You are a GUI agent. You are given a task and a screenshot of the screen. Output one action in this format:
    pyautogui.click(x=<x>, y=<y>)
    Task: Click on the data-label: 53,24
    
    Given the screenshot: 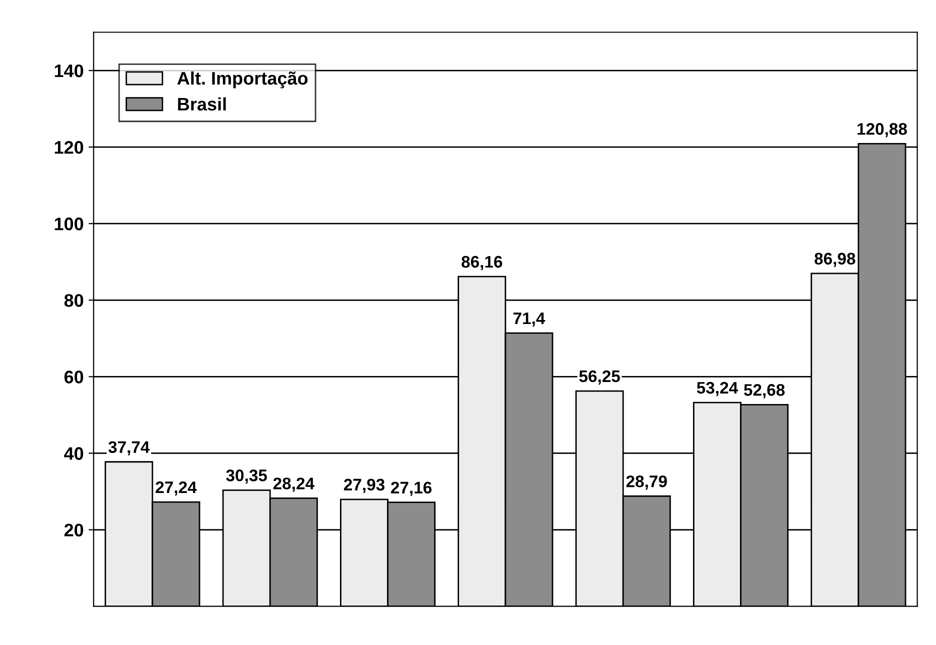 What is the action you would take?
    pyautogui.click(x=717, y=389)
    